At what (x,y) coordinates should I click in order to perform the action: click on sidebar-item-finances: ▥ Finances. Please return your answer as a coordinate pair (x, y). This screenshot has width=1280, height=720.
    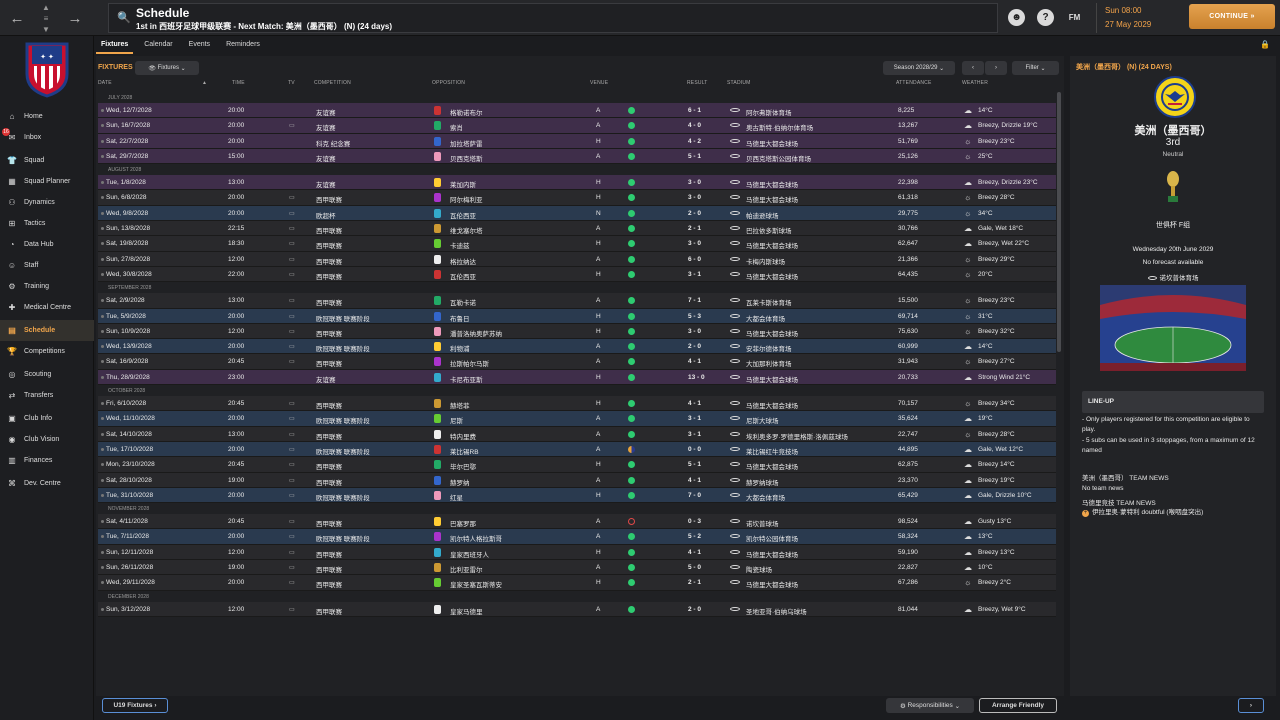
    Looking at the image, I should click on (47, 460).